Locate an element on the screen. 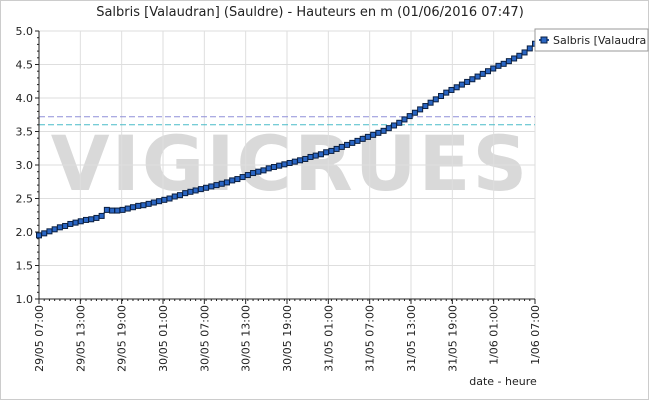 The width and height of the screenshot is (649, 400). x-tick-label: 1/06 07:00 is located at coordinates (535, 335).